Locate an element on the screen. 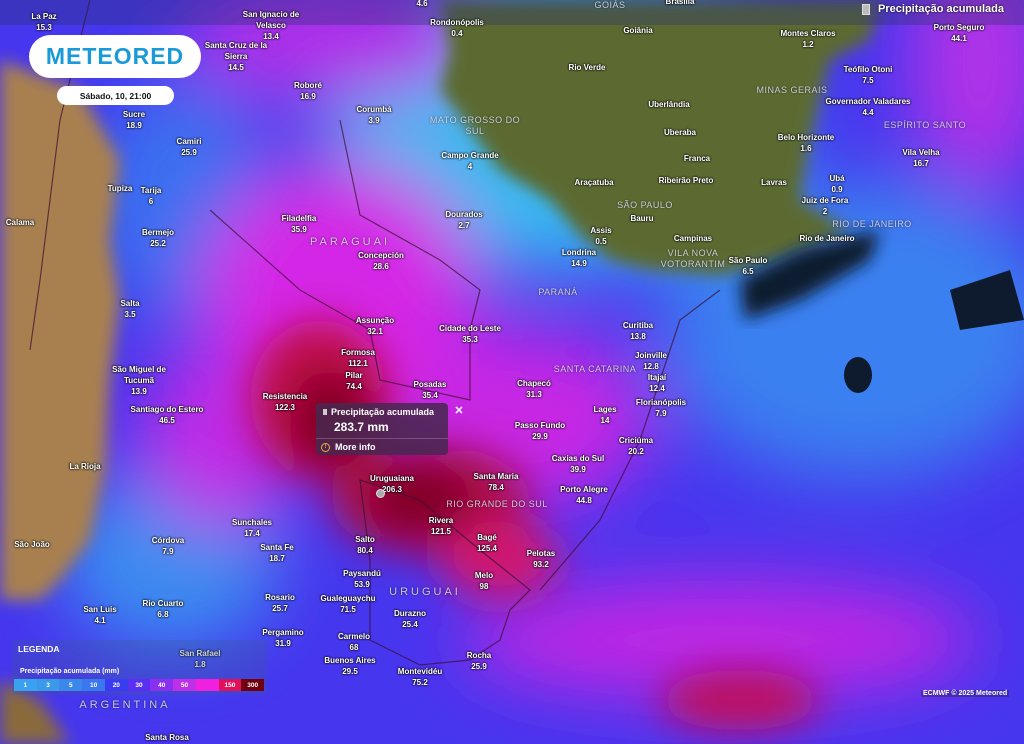 The height and width of the screenshot is (744, 1024). city-label: Vila Velha 16.7 is located at coordinates (920, 158).